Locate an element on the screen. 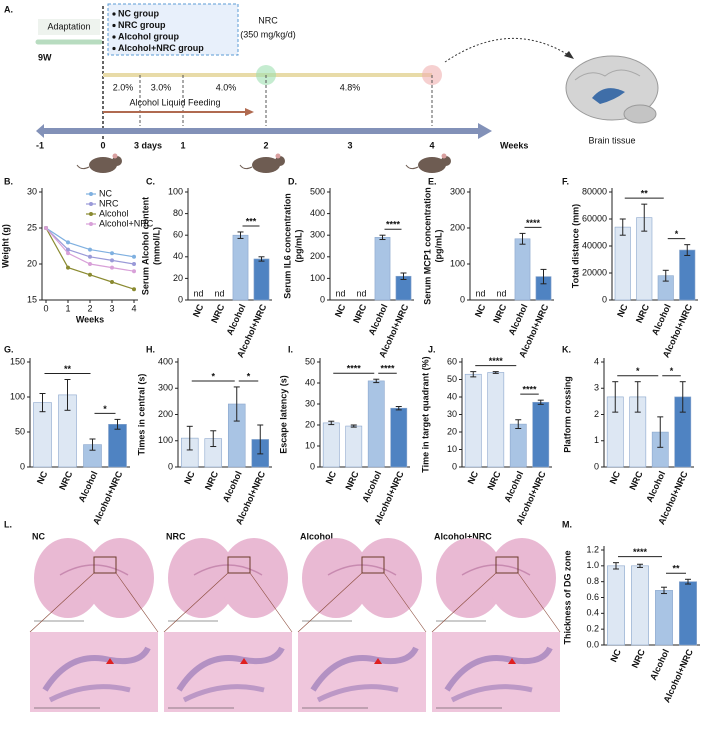 Image resolution: width=713 pixels, height=729 pixels. arrow-head is located at coordinates (249, 112).